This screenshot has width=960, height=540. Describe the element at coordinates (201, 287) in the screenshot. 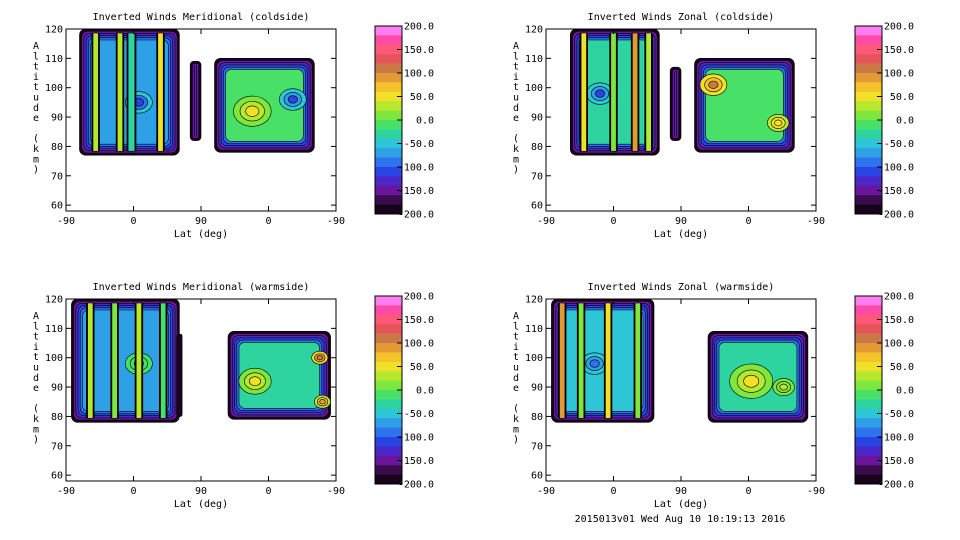

I see `chart-title: Inverted Winds Meridional (warmside)` at that location.